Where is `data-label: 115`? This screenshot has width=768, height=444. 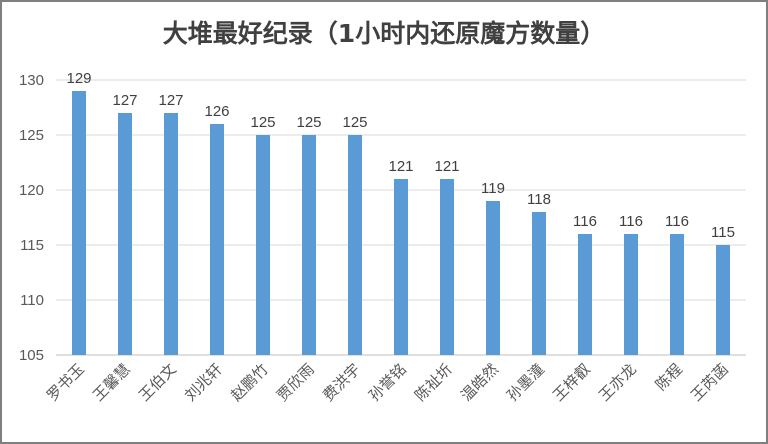
data-label: 115 is located at coordinates (723, 232).